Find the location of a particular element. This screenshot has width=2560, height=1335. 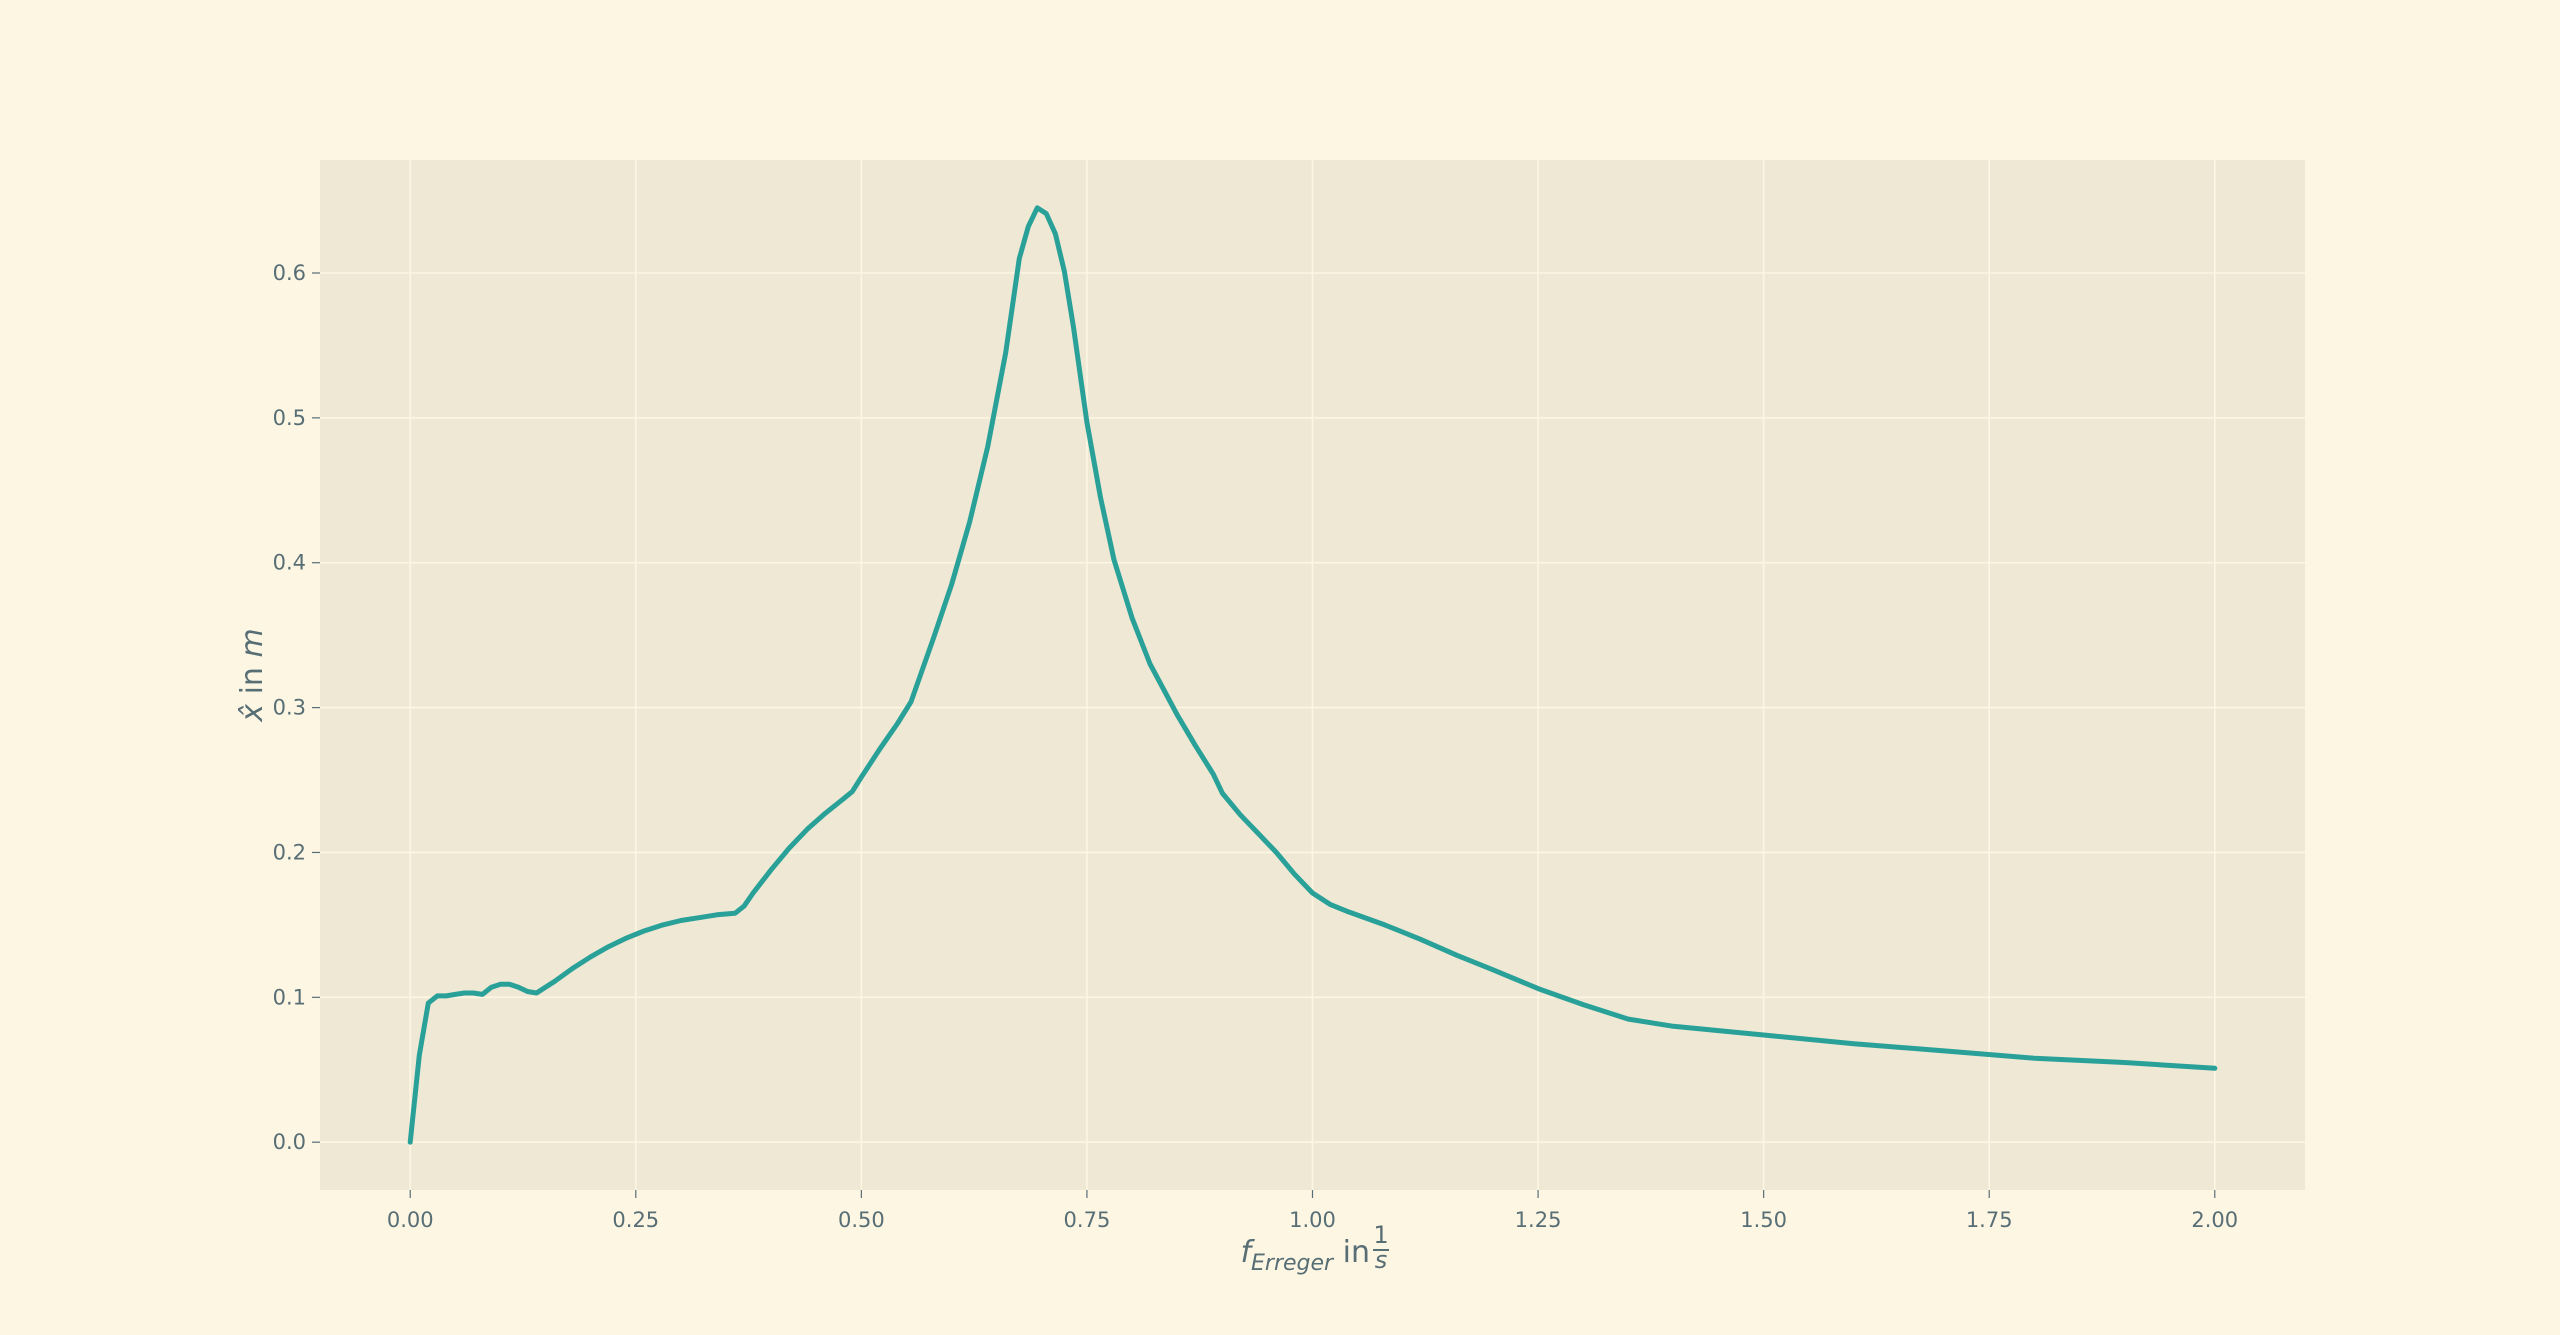

y-tick-label: 0.0 is located at coordinates (289, 1142).